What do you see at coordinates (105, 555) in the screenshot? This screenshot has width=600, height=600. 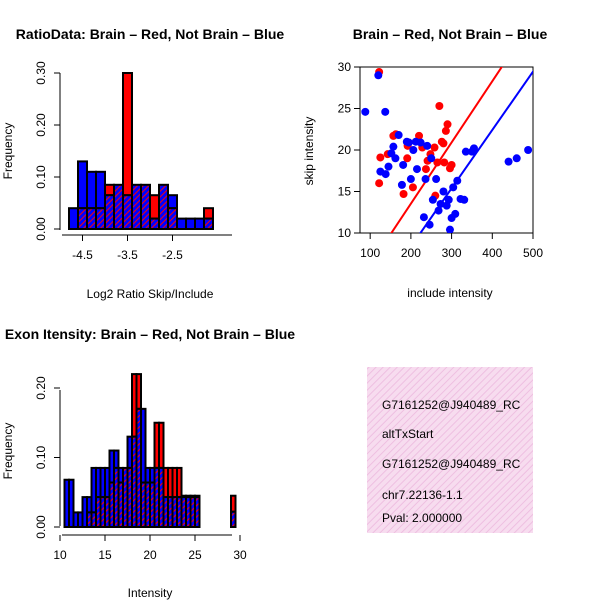 I see `intensity-x-tick-label: 15` at bounding box center [105, 555].